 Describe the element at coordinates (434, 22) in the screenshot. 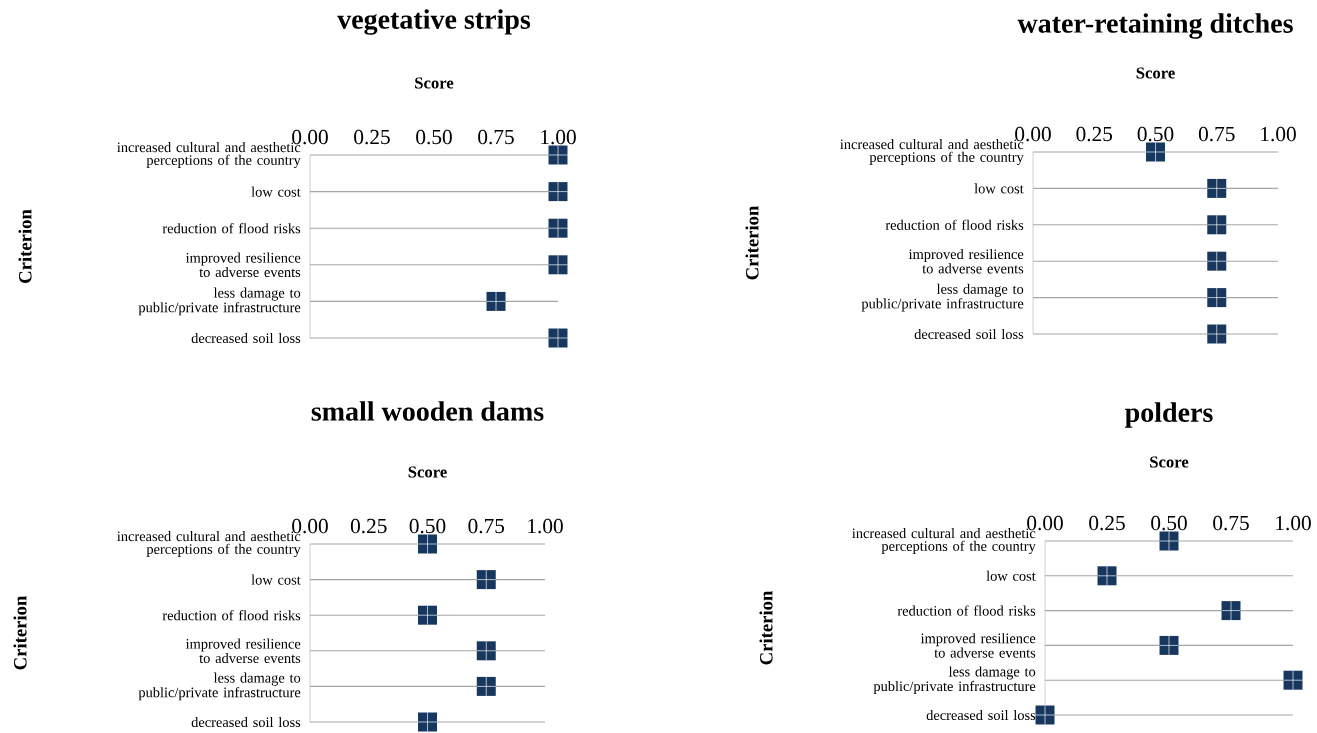

I see `chart-title: vegetative strips` at that location.